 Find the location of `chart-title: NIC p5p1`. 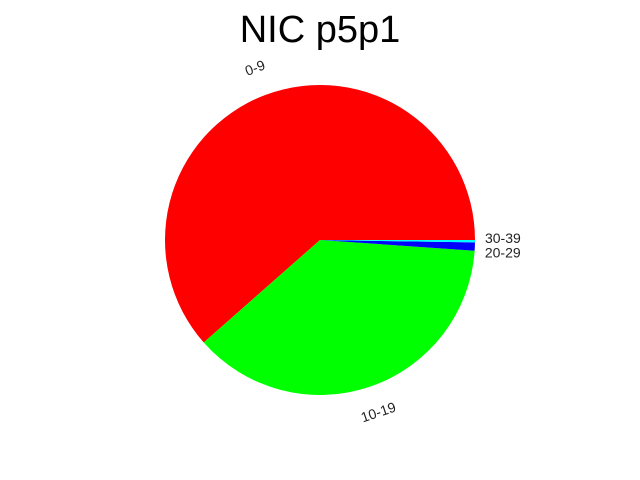

chart-title: NIC p5p1 is located at coordinates (320, 30).